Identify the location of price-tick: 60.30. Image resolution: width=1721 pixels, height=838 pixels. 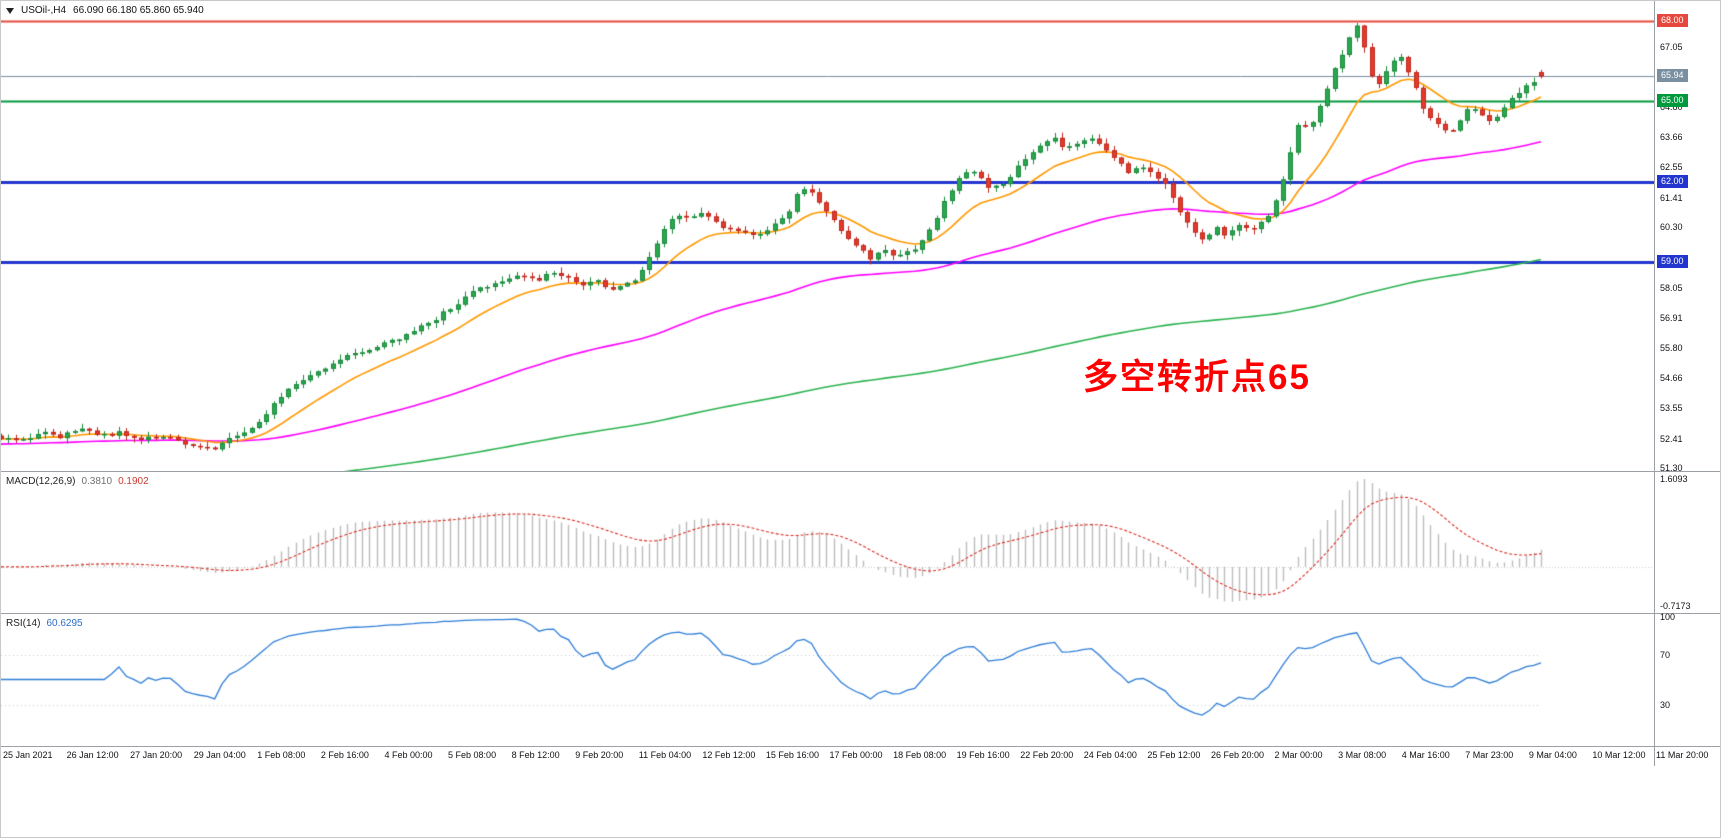
(1671, 227).